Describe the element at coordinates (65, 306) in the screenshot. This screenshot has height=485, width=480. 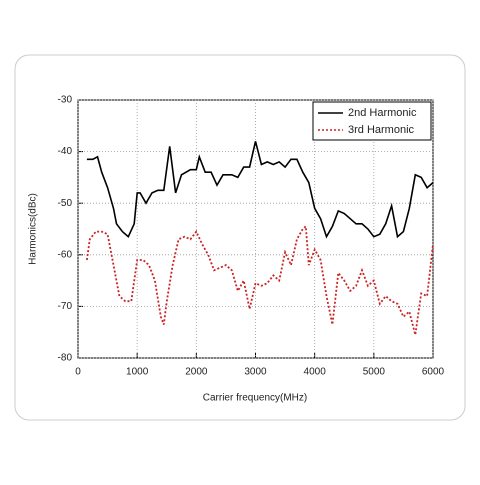
I see `y-tick-label: -70` at that location.